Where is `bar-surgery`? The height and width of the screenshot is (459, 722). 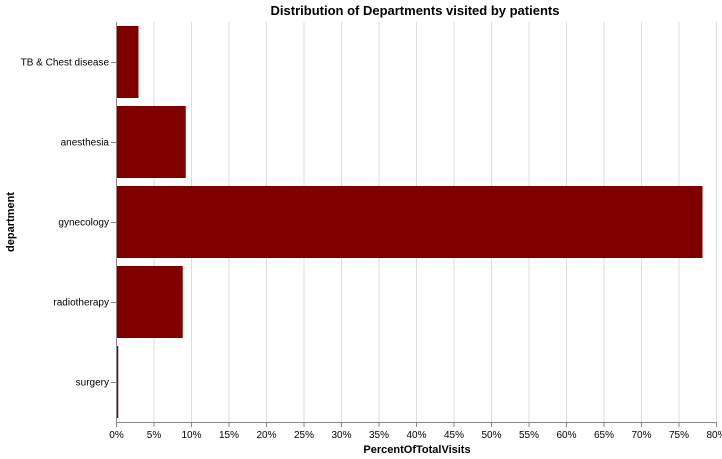
bar-surgery is located at coordinates (117, 382).